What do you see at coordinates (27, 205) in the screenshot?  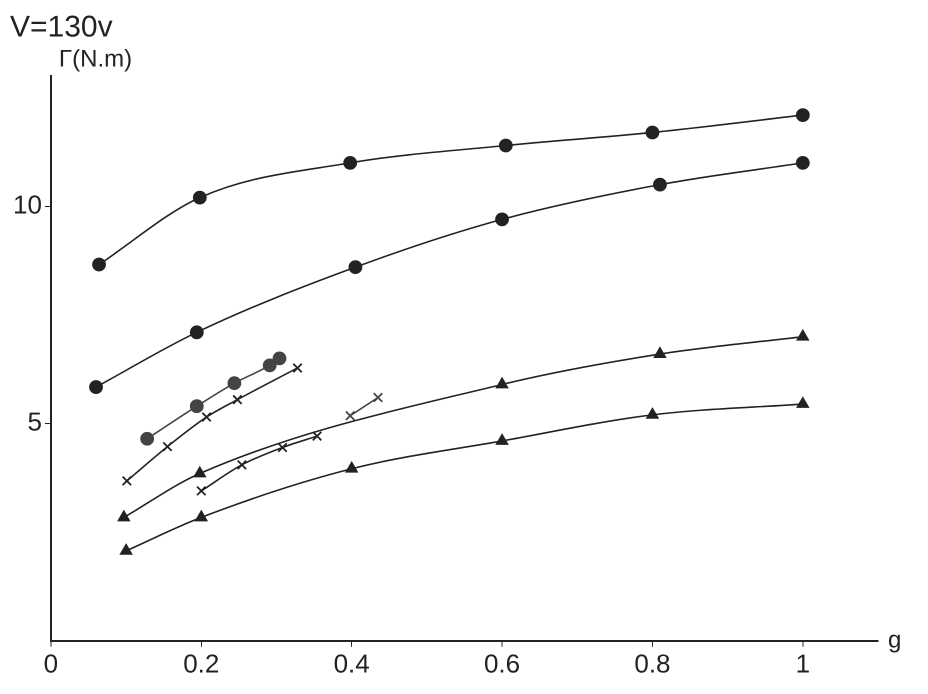 I see `y-tick-label: 10` at bounding box center [27, 205].